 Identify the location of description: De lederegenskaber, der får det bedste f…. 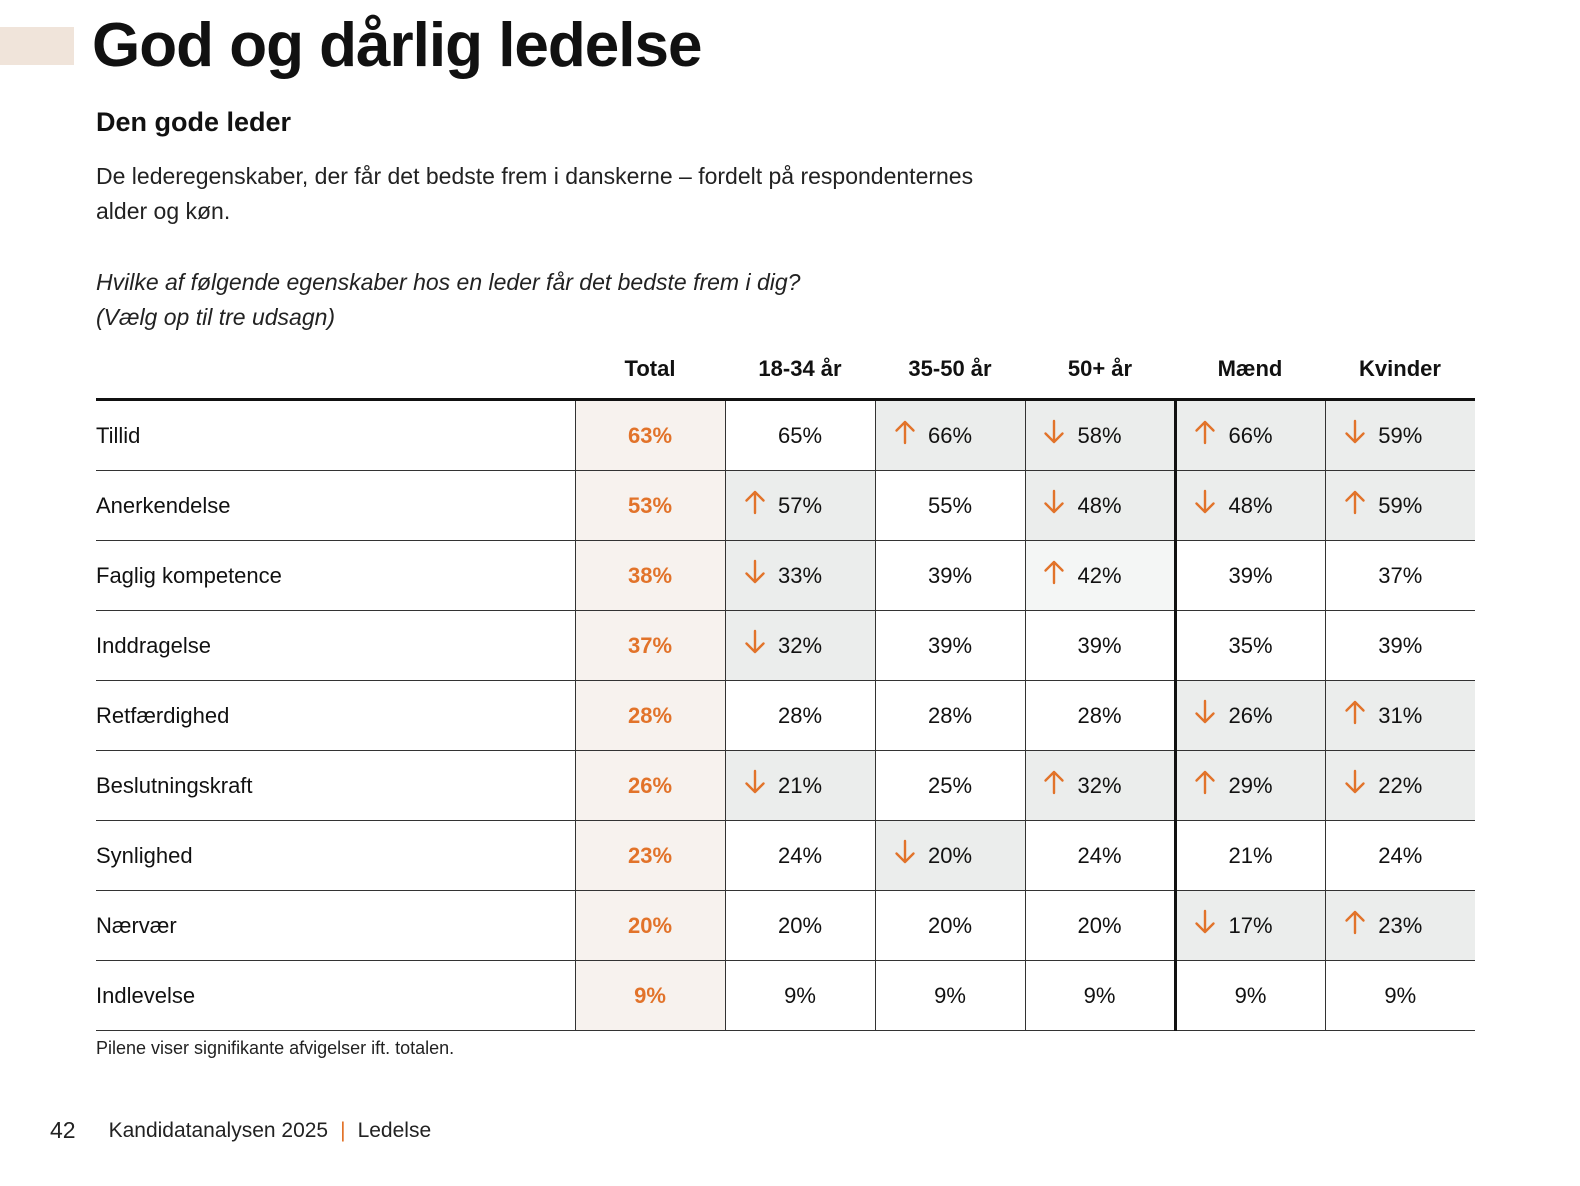
(535, 193).